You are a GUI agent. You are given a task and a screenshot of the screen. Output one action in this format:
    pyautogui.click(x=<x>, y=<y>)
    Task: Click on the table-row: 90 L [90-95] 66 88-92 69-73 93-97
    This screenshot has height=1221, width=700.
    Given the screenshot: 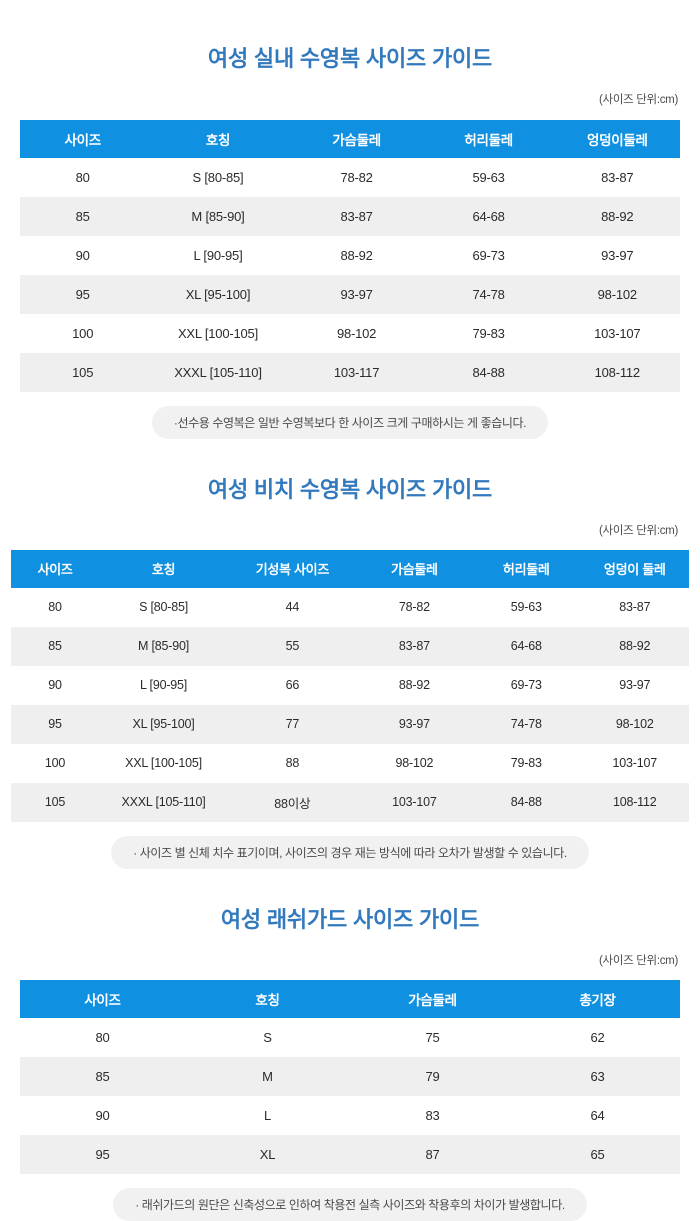 What is the action you would take?
    pyautogui.click(x=350, y=685)
    